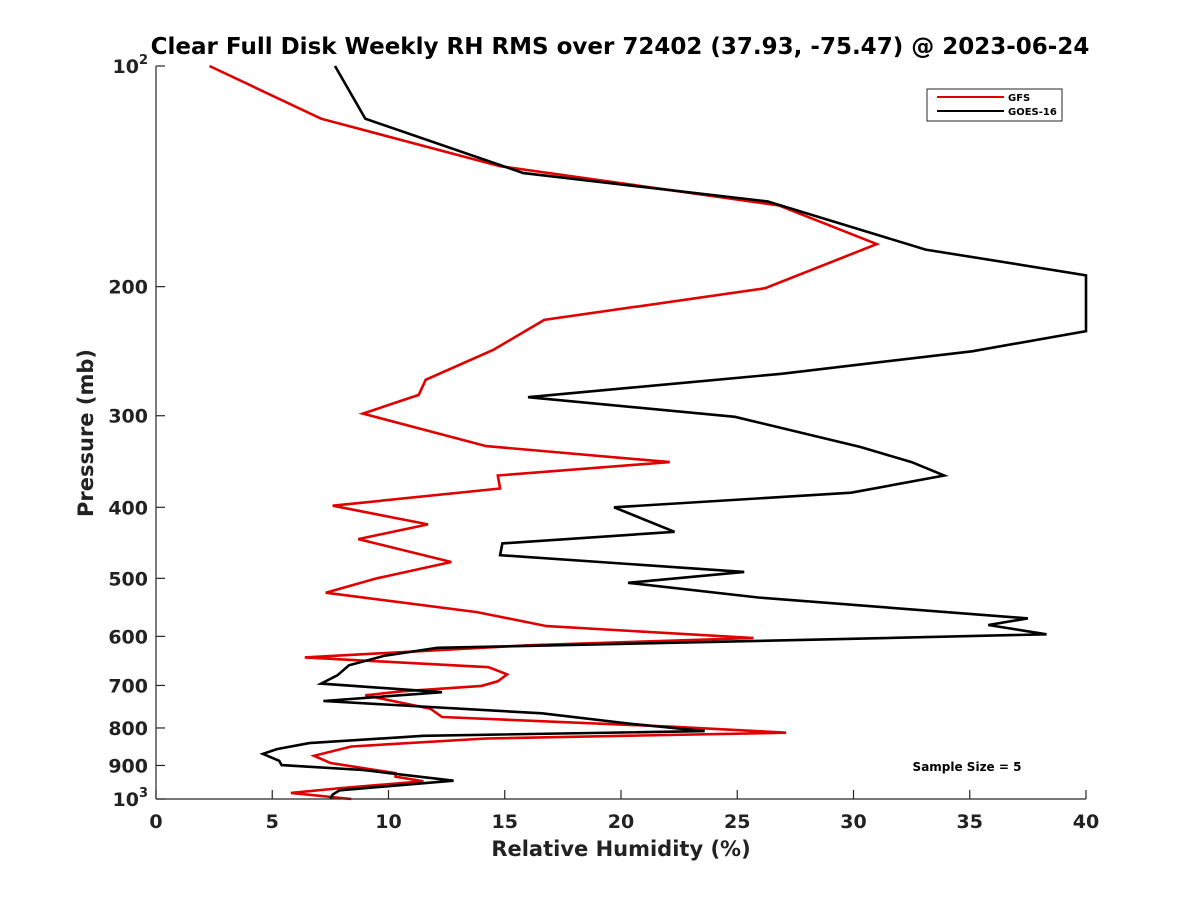  What do you see at coordinates (1032, 112) in the screenshot?
I see `legend-label-goes16: GOES-16` at bounding box center [1032, 112].